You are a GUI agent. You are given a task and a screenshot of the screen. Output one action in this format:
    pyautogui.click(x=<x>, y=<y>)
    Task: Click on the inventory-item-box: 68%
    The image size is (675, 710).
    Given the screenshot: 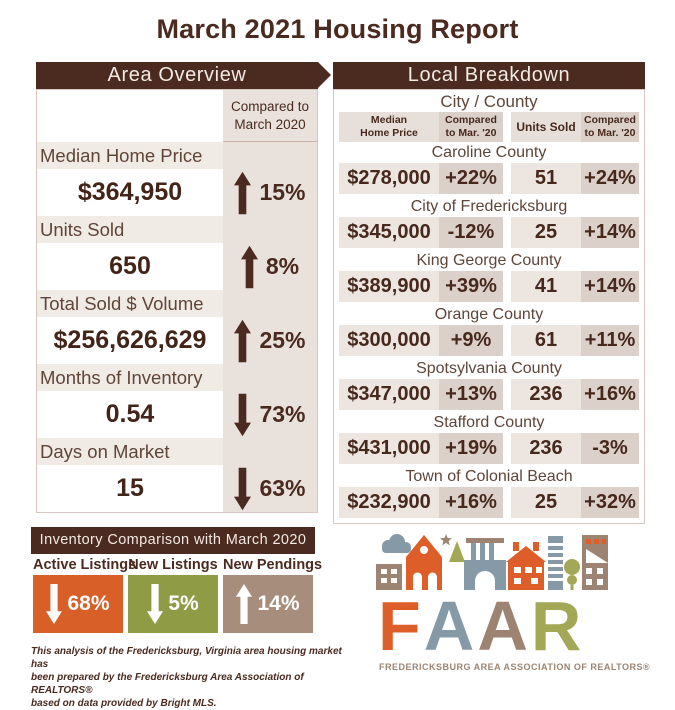 What is the action you would take?
    pyautogui.click(x=78, y=604)
    